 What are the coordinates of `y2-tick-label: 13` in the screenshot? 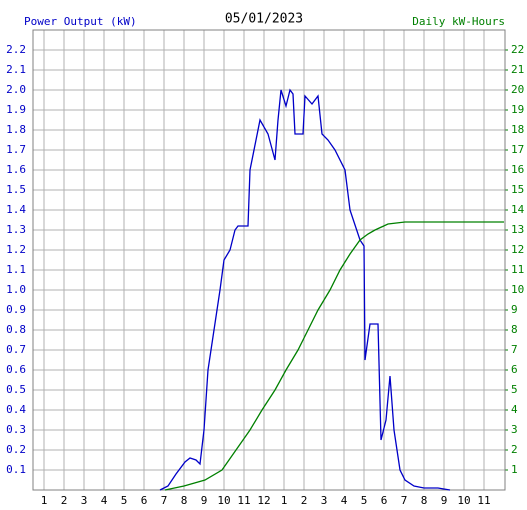 It's located at (517, 229).